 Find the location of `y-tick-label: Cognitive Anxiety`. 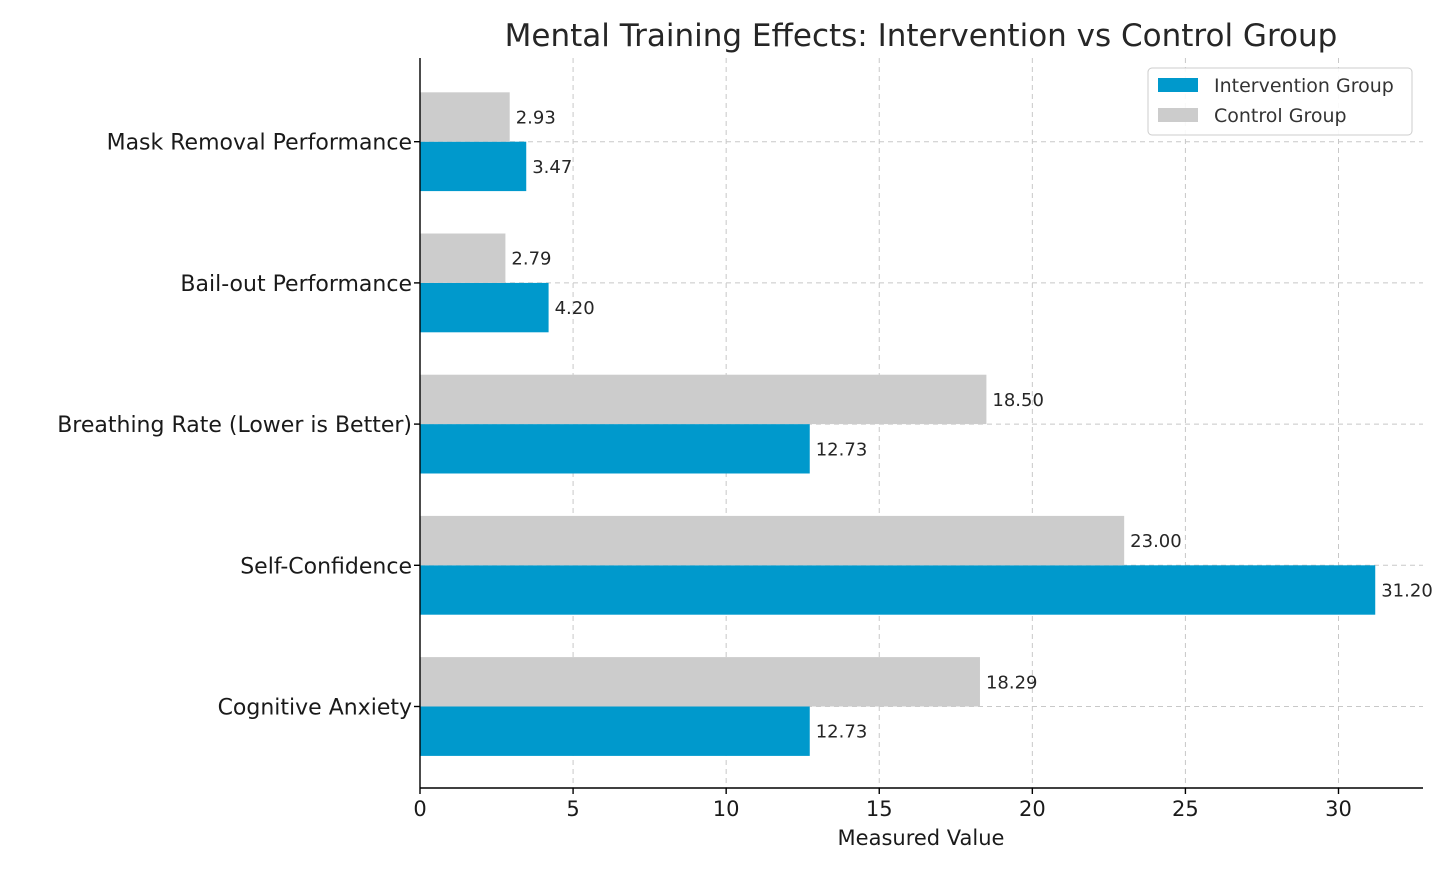

y-tick-label: Cognitive Anxiety is located at coordinates (315, 708).